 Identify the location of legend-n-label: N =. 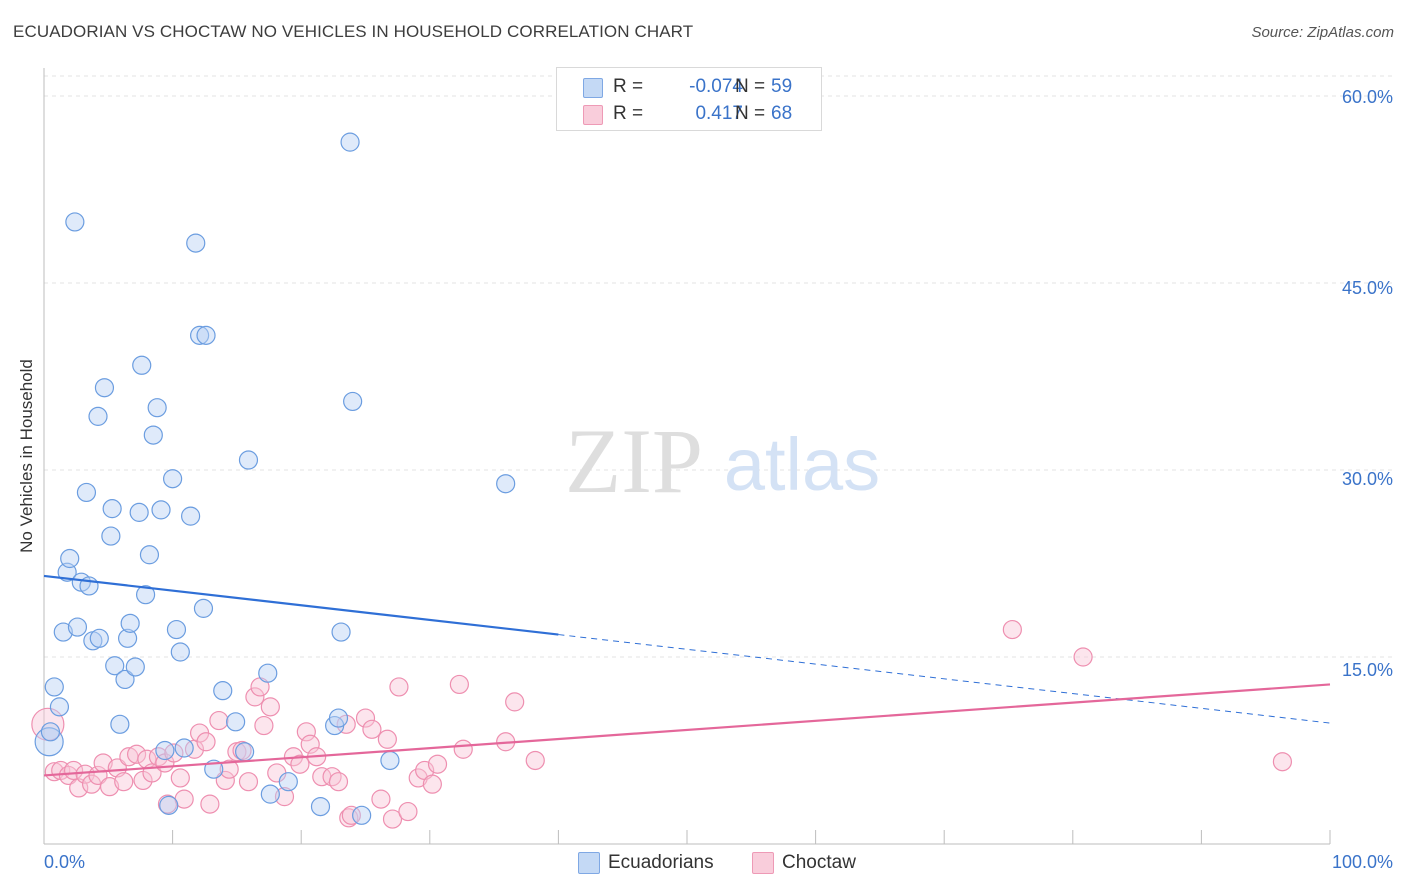
(750, 86).